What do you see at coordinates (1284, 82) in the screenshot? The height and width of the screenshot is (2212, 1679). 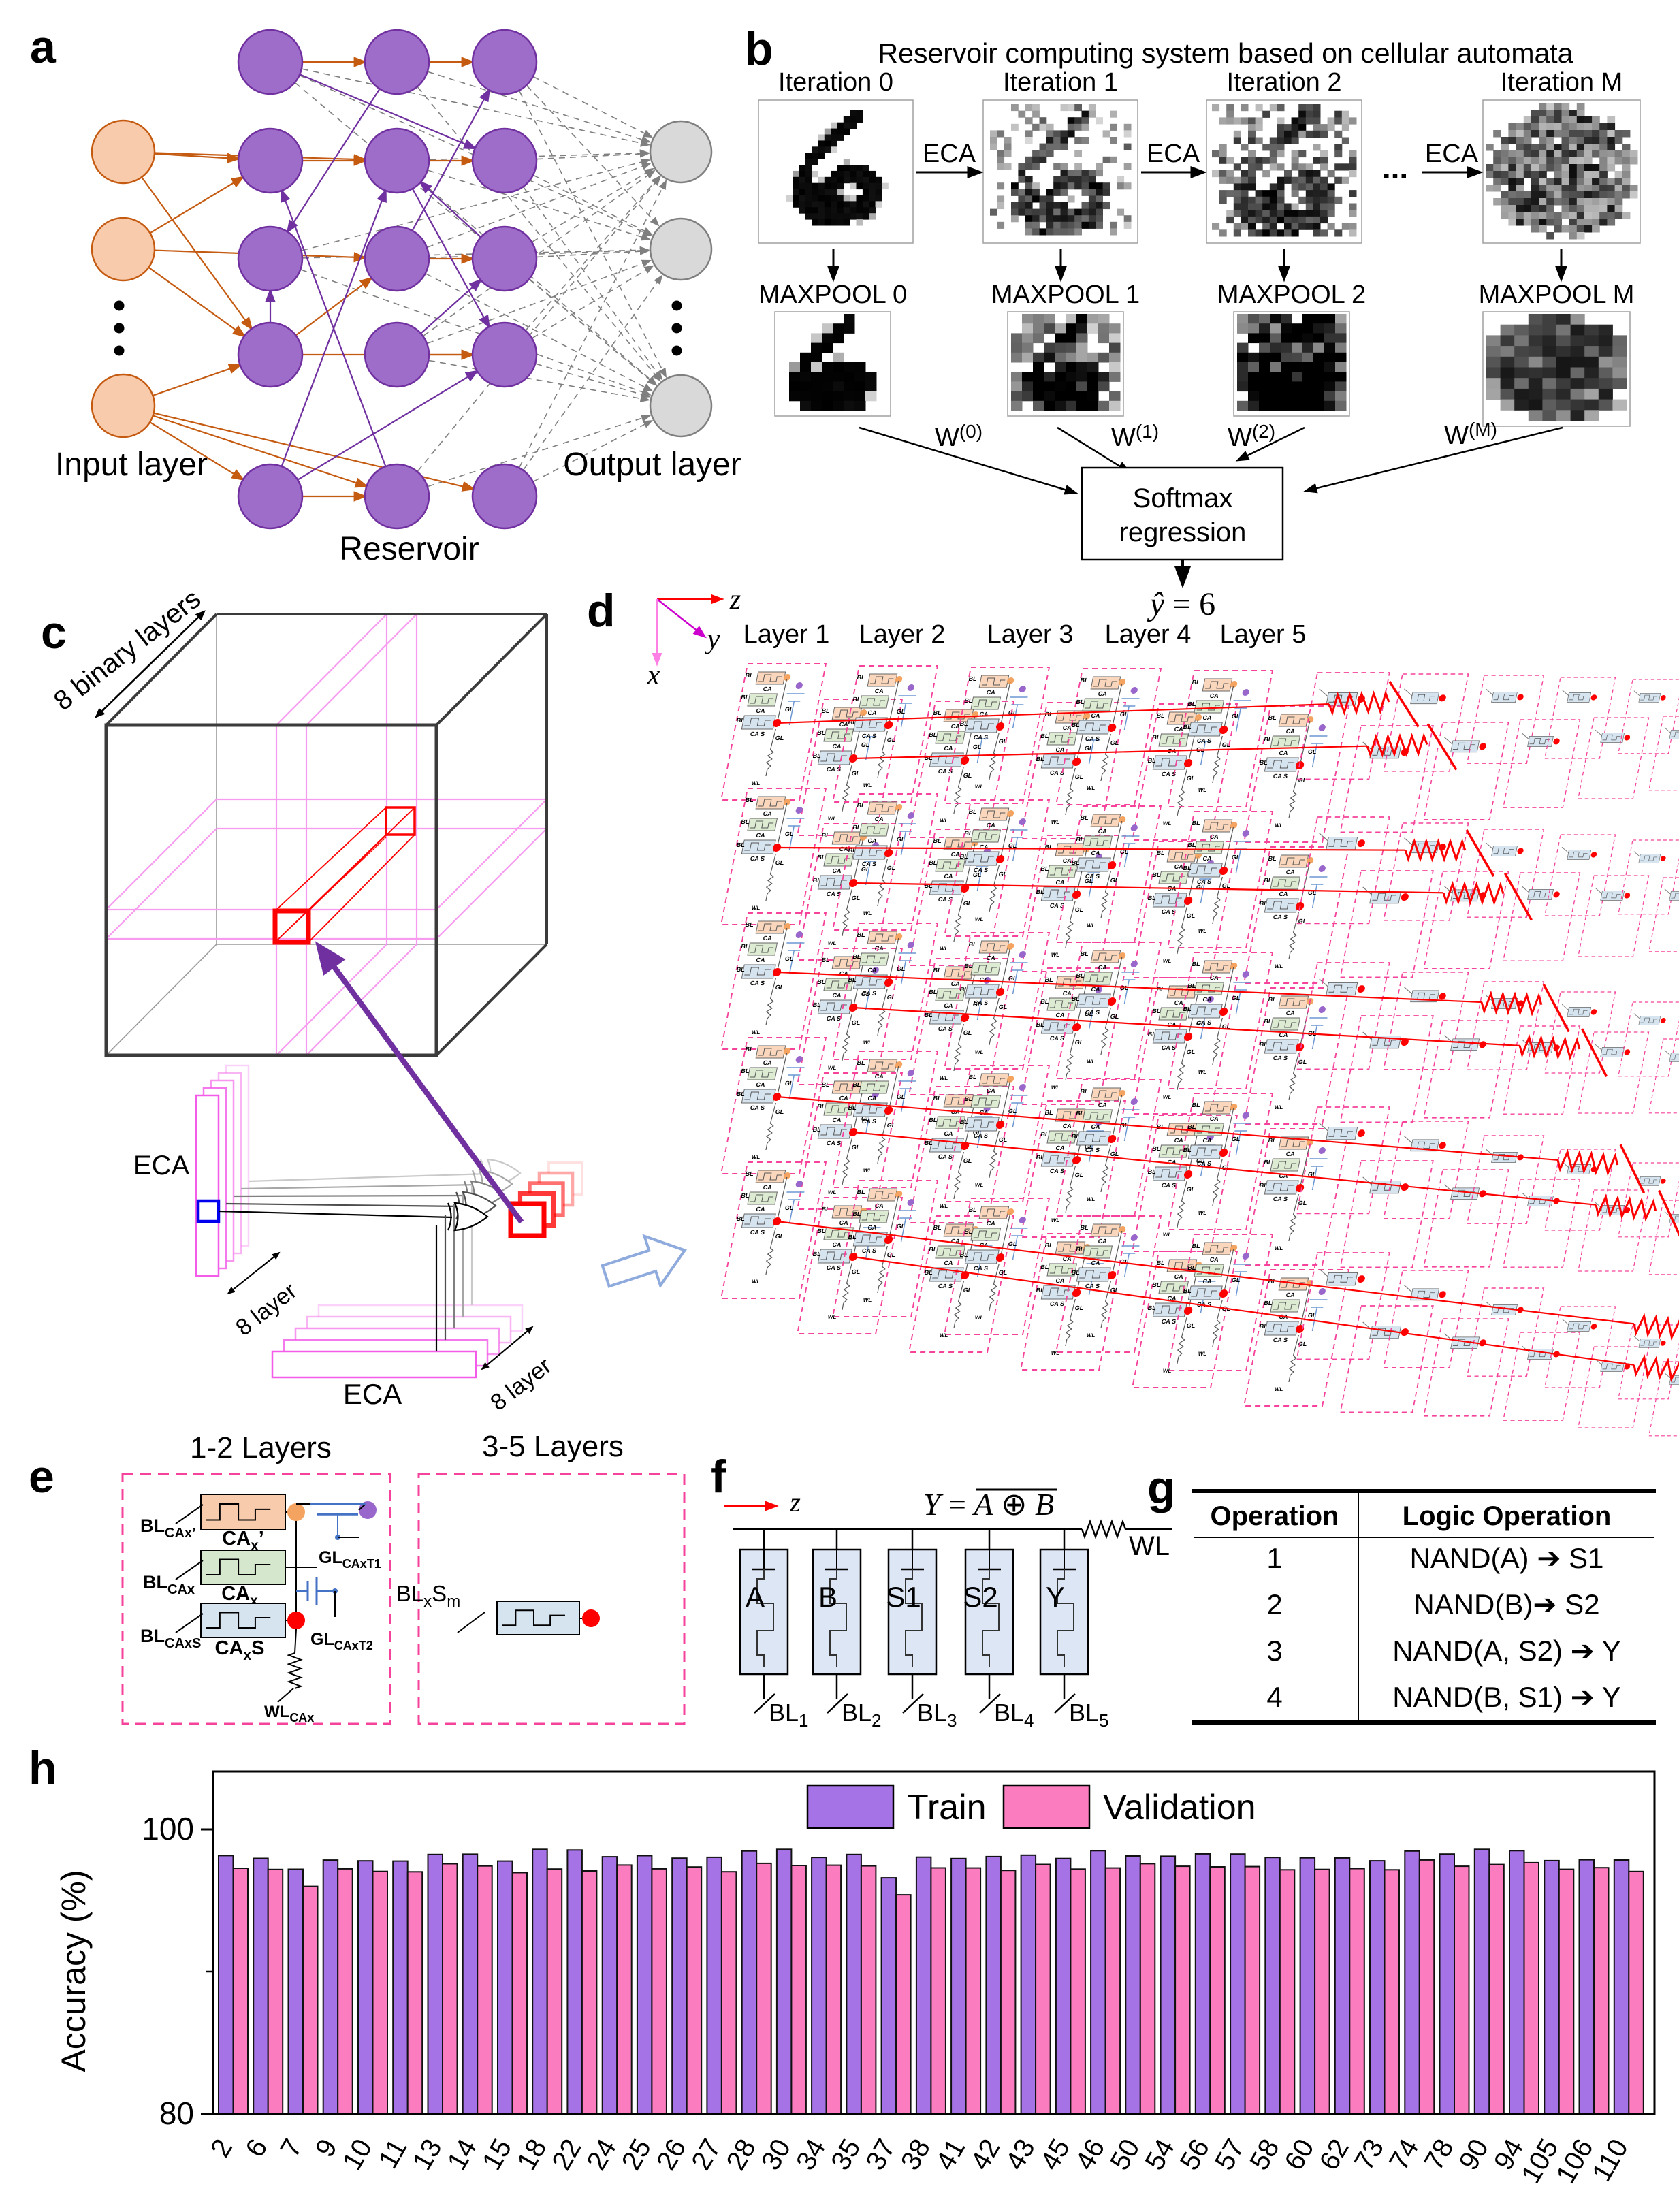 I see `svg-text: Iteration 2` at bounding box center [1284, 82].